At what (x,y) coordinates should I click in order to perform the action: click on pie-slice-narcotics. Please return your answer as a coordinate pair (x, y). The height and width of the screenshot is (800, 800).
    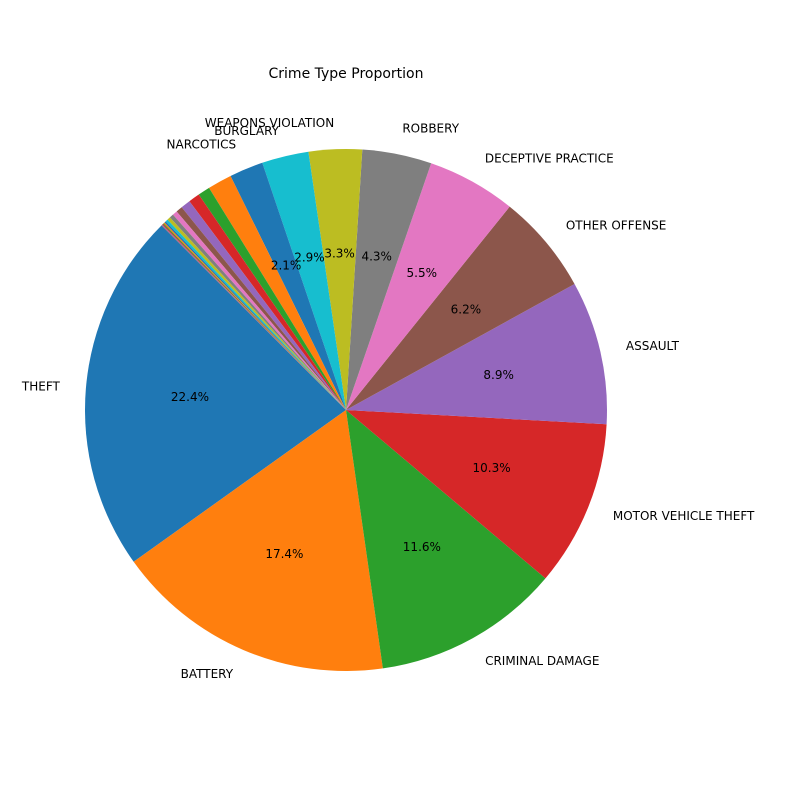
    Looking at the image, I should click on (288, 286).